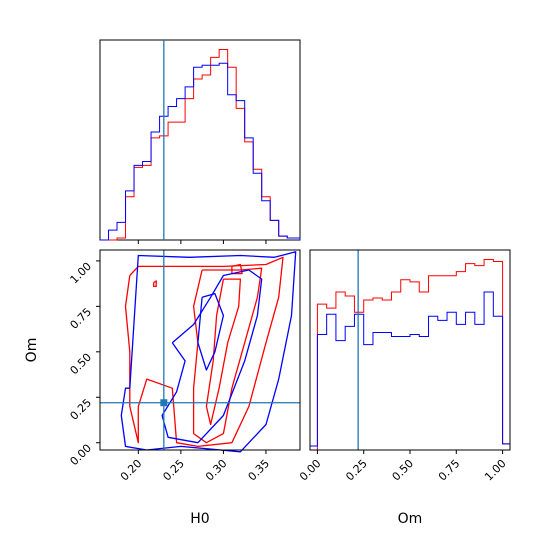  What do you see at coordinates (131, 470) in the screenshot?
I see `contour-x-tick-label: 0.20` at bounding box center [131, 470].